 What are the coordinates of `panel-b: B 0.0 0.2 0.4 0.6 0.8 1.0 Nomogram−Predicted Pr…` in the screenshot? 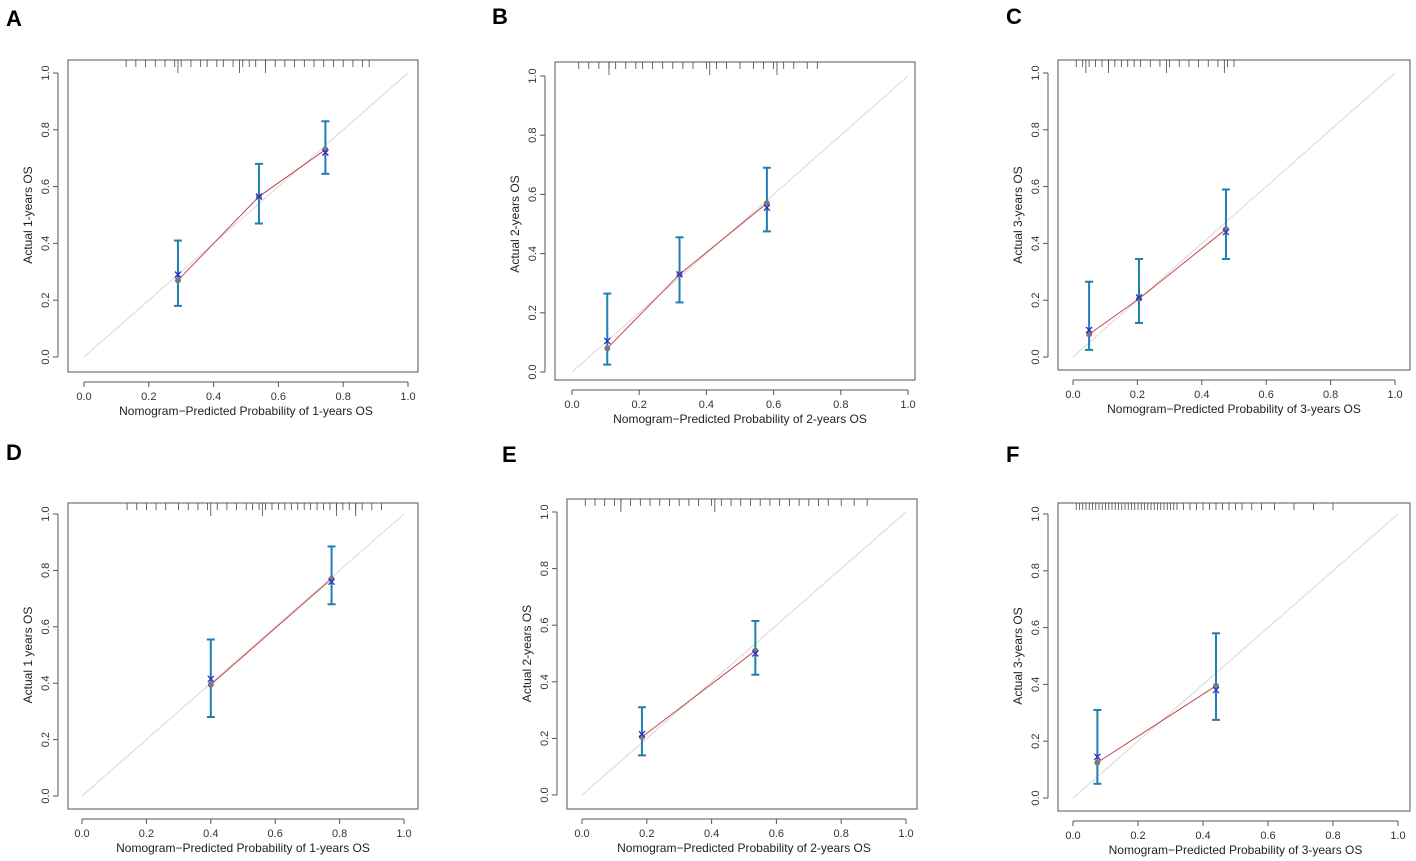 It's located at (704, 215).